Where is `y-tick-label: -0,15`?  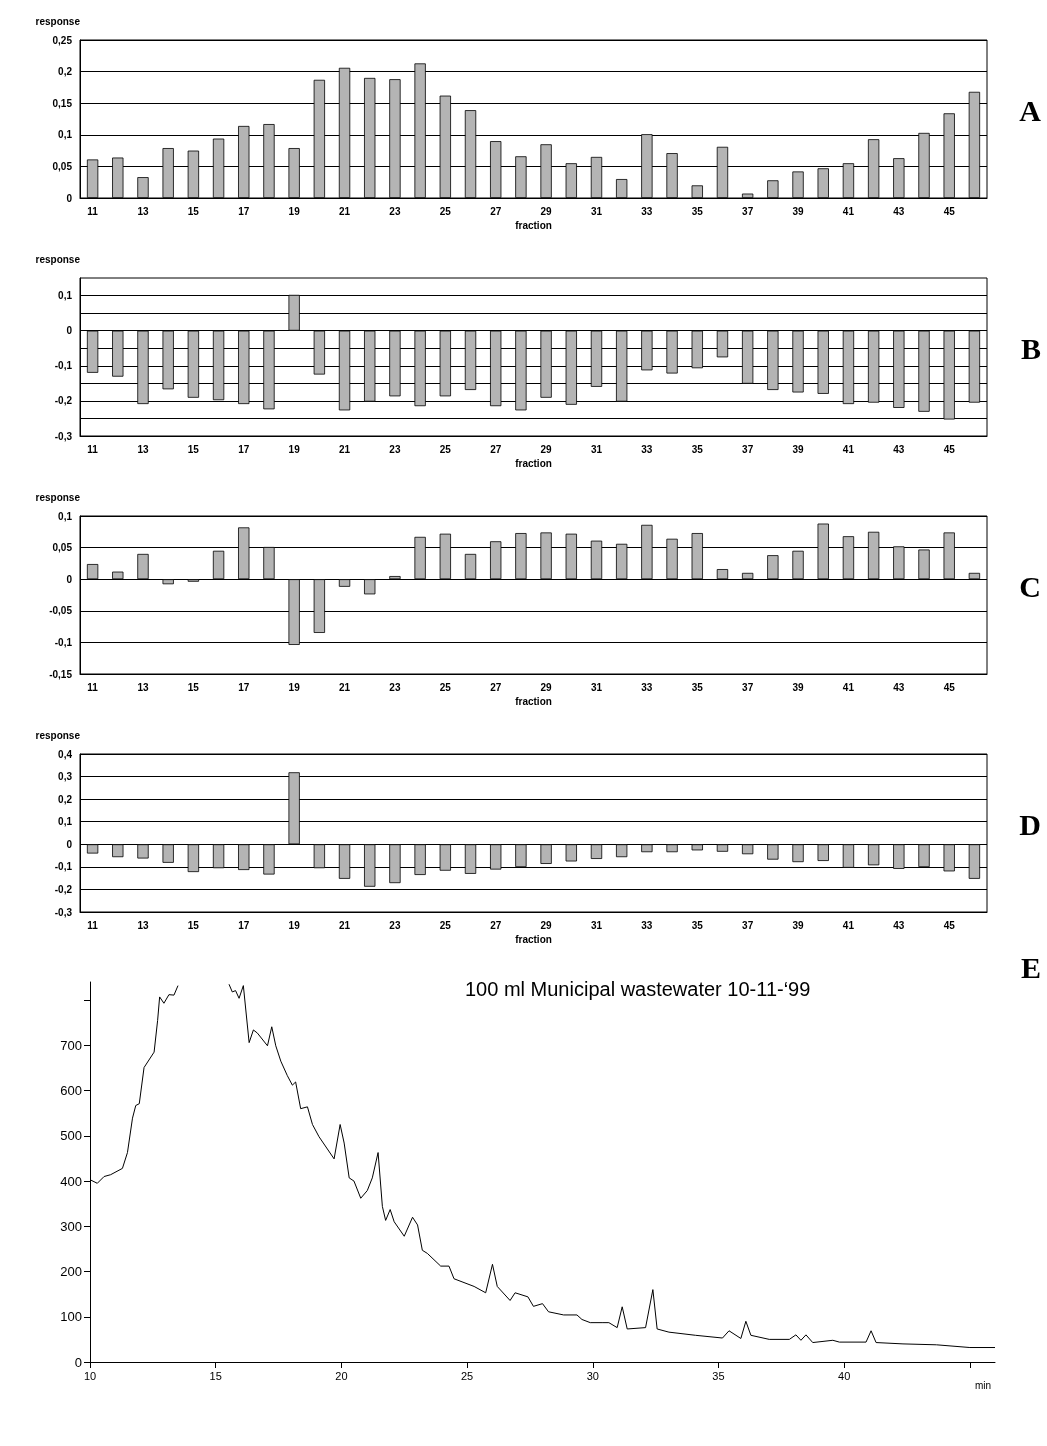 y-tick-label: -0,15 is located at coordinates (61, 674).